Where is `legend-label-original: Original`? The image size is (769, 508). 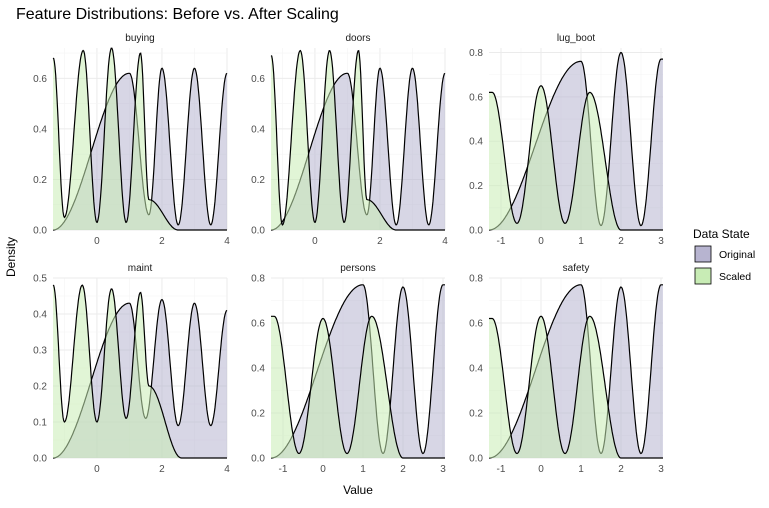 legend-label-original: Original is located at coordinates (737, 255).